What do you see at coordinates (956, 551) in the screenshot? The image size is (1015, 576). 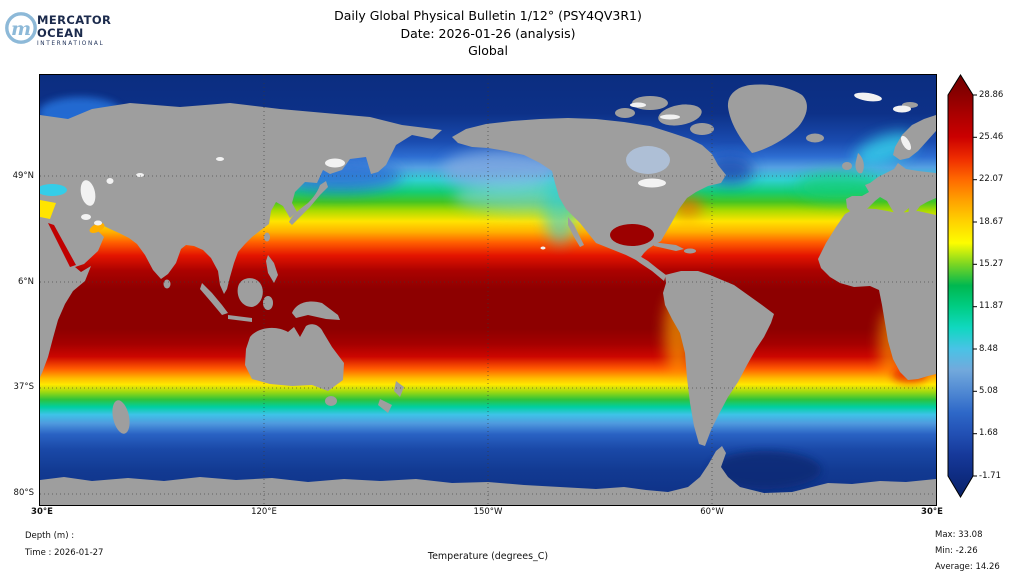 I see `stat-min: Min: -2.26` at bounding box center [956, 551].